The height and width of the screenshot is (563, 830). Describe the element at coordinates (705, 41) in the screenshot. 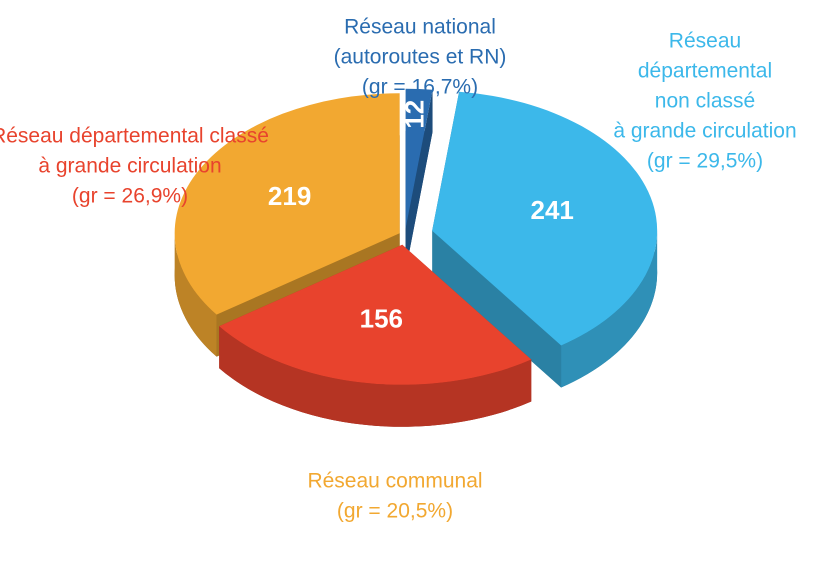

I see `category-label: Réseau` at that location.